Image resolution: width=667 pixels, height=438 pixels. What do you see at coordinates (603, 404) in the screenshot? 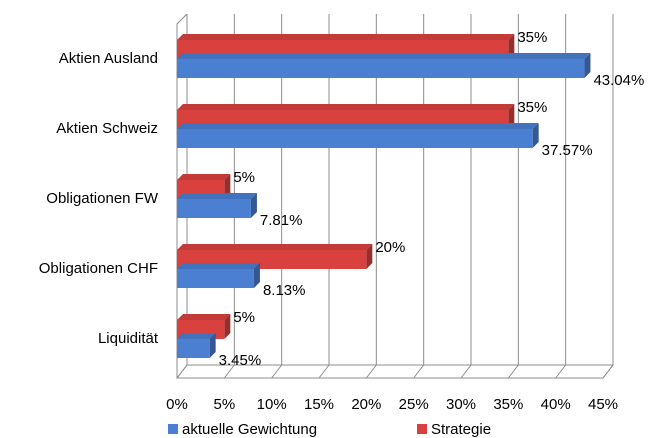
I see `x-tick-label: 45%` at bounding box center [603, 404].